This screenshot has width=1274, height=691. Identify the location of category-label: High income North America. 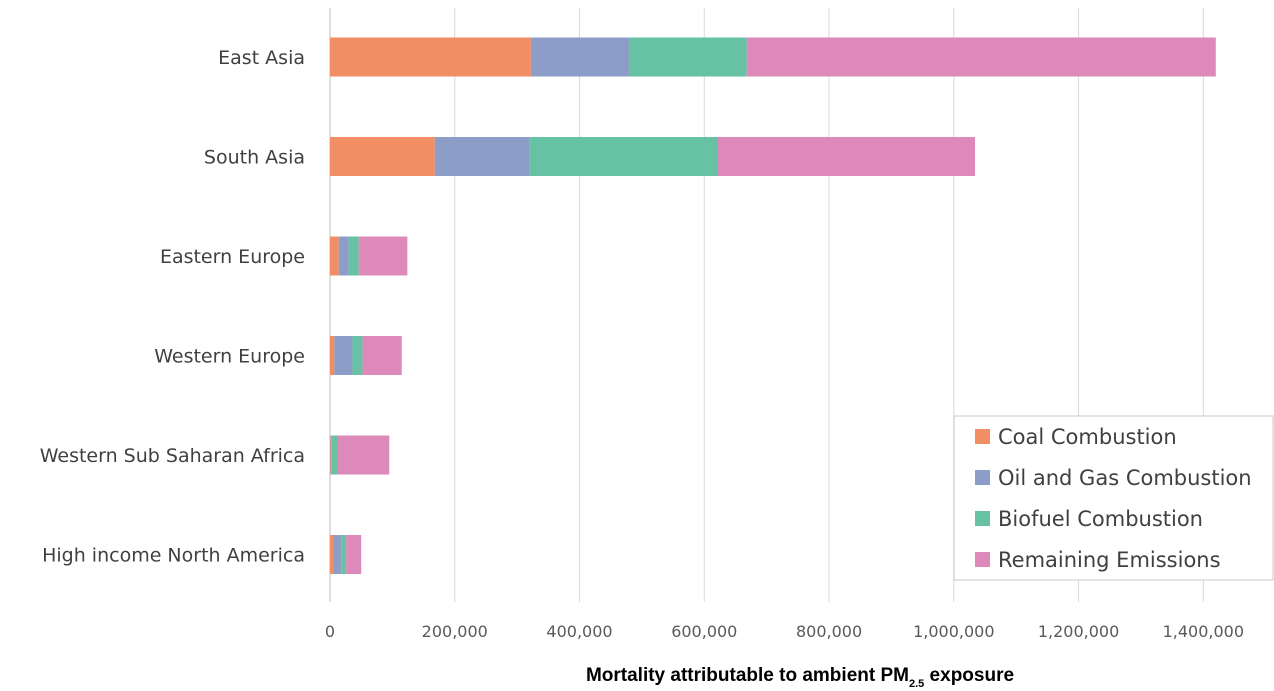
(173, 556).